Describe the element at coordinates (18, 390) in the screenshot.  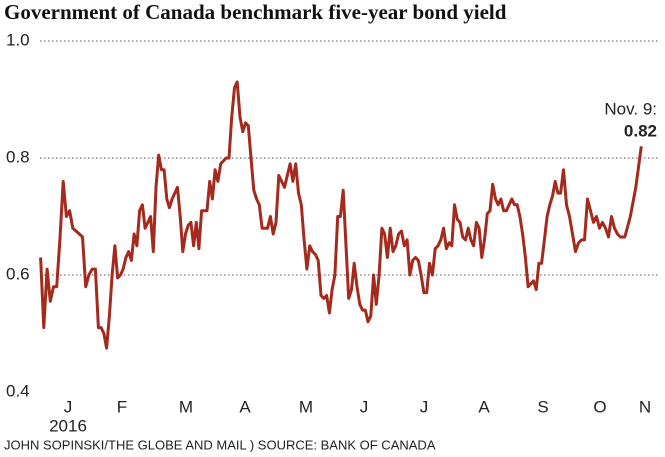
I see `y-tick-label: 0.4` at that location.